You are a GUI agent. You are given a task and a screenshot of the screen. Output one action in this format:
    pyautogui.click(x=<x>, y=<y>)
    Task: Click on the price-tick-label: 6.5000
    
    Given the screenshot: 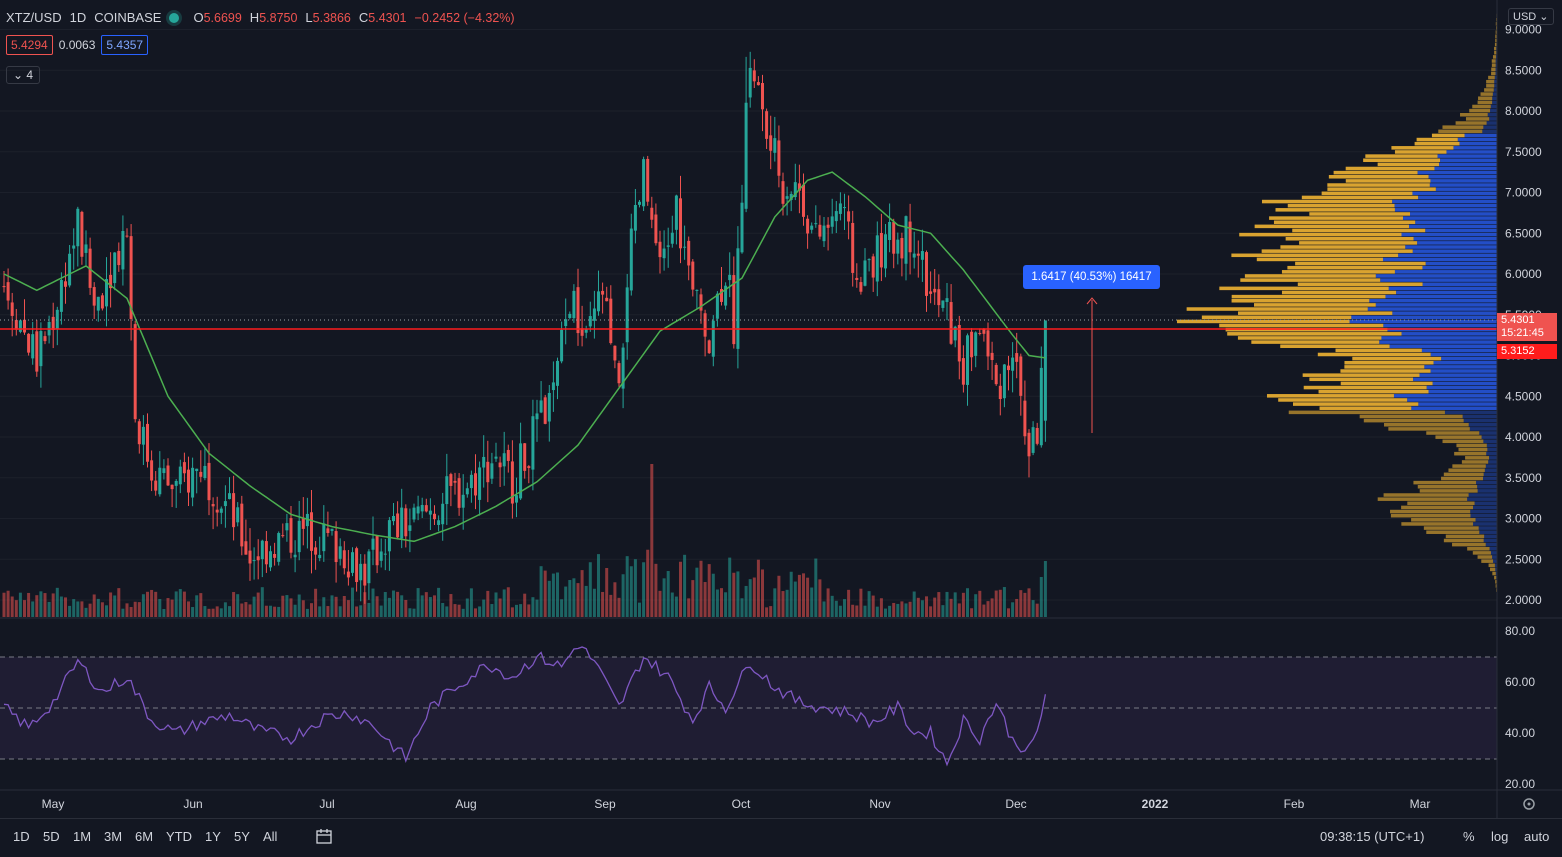 What is the action you would take?
    pyautogui.click(x=1523, y=233)
    